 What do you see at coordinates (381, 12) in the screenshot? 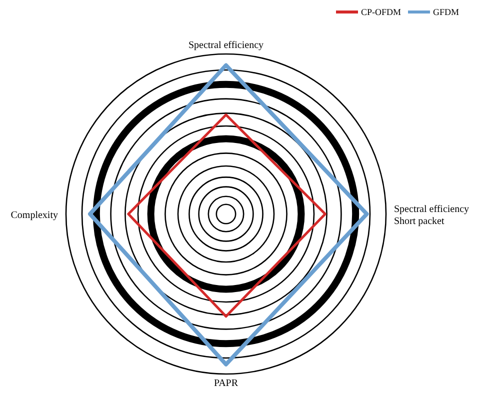
I see `legend-label: CP-OFDM` at bounding box center [381, 12].